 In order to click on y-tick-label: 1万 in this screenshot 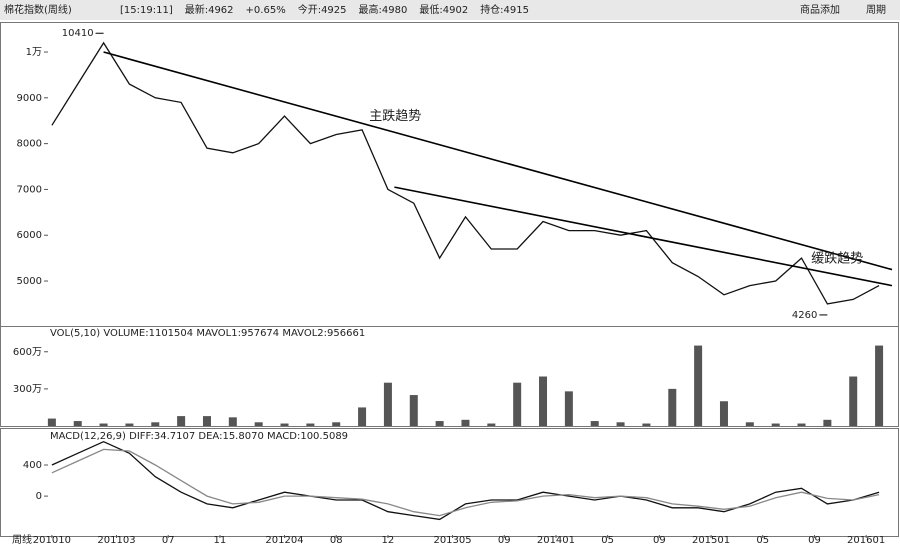, I will do `click(34, 52)`.